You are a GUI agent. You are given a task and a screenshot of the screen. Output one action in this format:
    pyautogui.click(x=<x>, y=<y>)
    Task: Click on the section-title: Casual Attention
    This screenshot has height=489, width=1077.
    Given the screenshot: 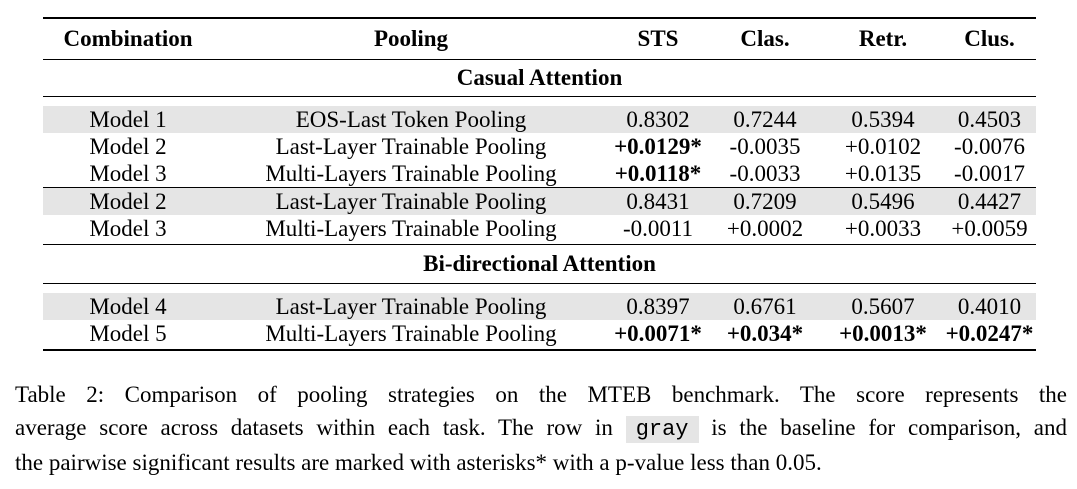 What is the action you would take?
    pyautogui.click(x=539, y=78)
    